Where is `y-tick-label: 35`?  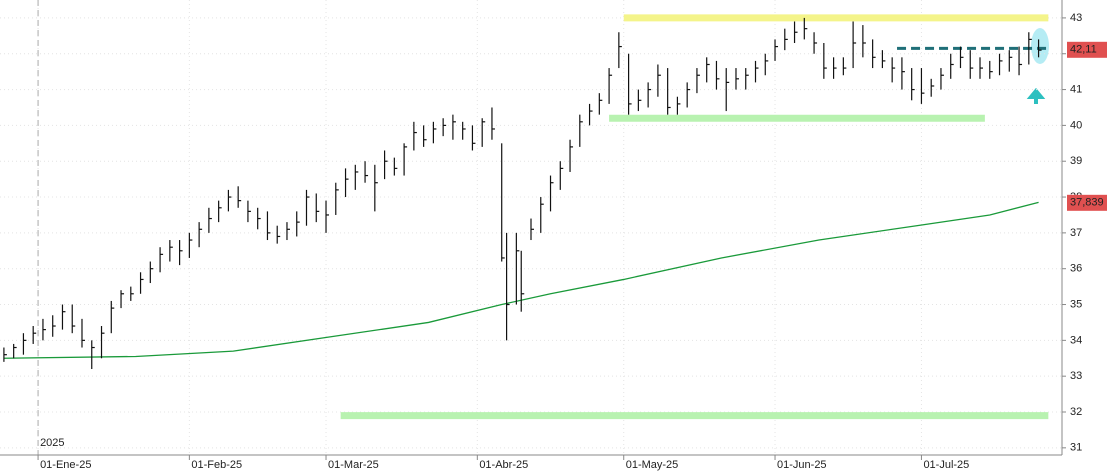
y-tick-label: 35 is located at coordinates (1076, 304).